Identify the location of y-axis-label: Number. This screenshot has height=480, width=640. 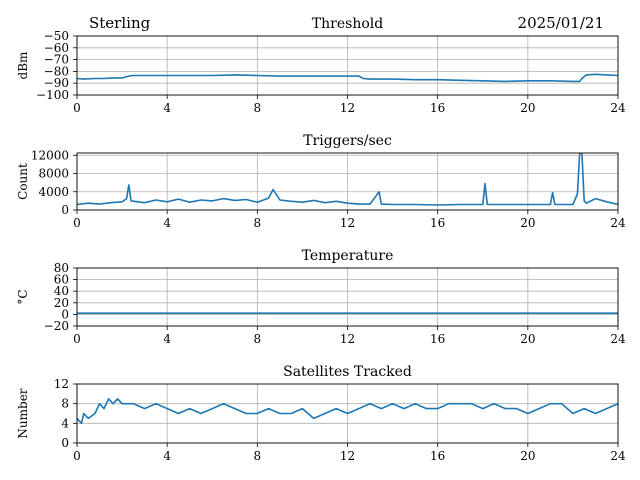
(23, 413).